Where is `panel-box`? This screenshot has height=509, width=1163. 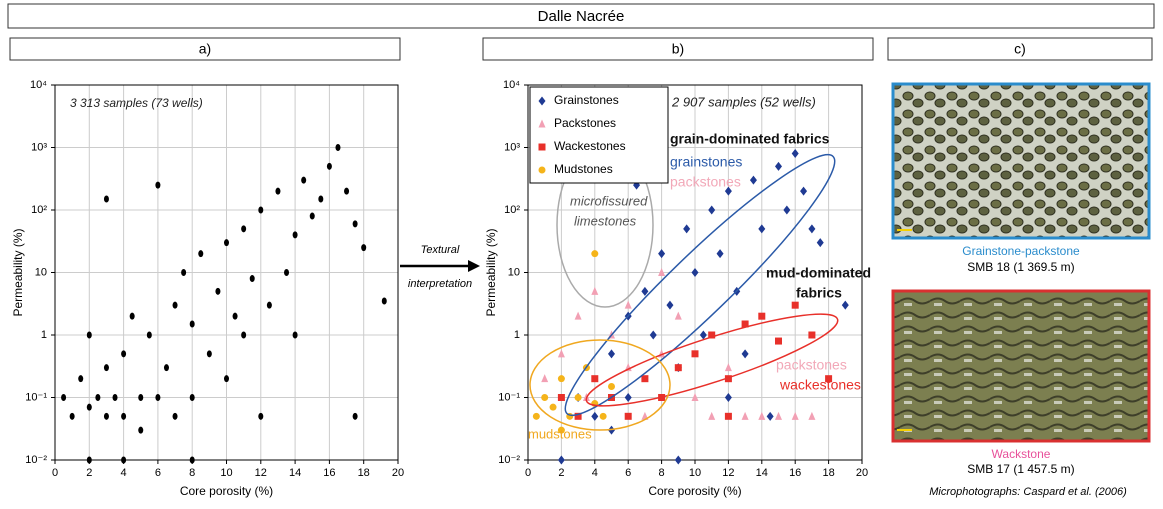 panel-box is located at coordinates (678, 49).